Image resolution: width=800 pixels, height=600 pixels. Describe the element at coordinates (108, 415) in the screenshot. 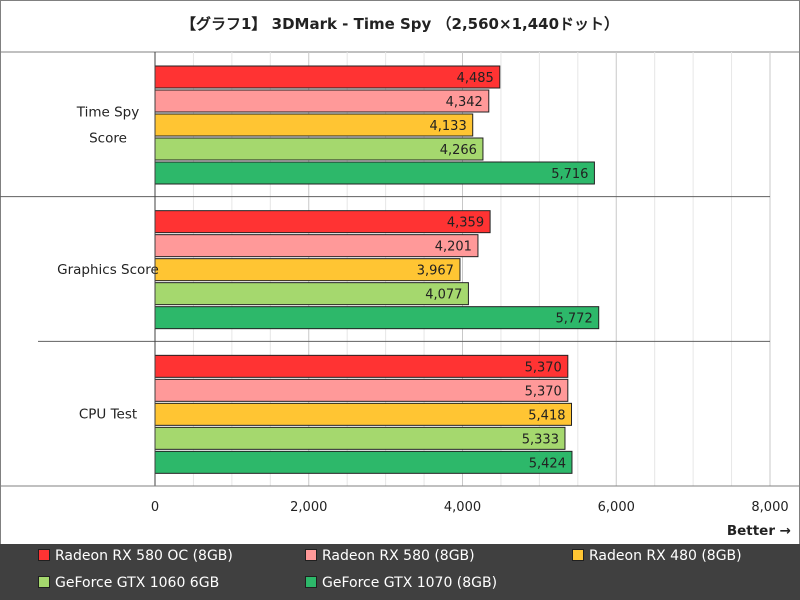

I see `category-label: CPU Test` at that location.